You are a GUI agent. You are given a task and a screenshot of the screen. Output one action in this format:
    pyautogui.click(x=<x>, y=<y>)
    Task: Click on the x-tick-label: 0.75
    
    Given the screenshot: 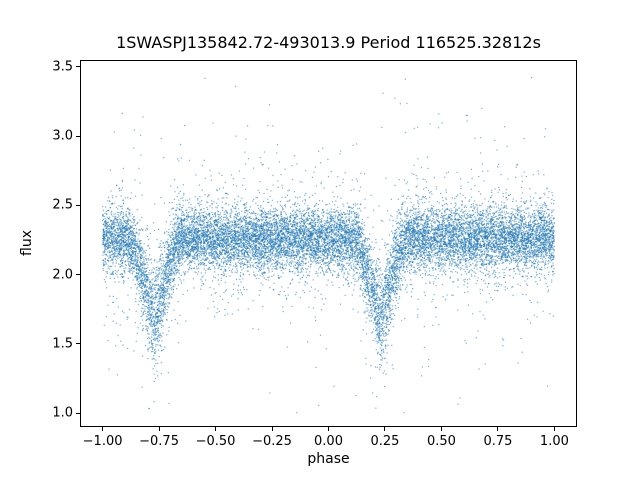 What is the action you would take?
    pyautogui.click(x=498, y=441)
    